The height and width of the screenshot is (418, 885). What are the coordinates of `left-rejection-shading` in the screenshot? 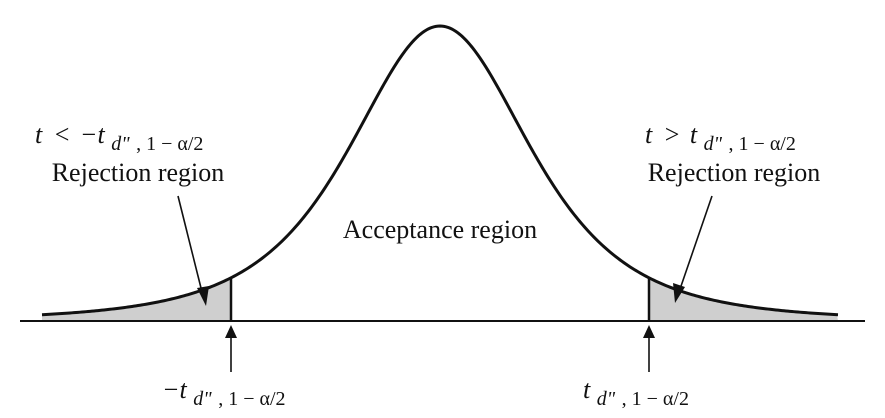 It's located at (136, 299).